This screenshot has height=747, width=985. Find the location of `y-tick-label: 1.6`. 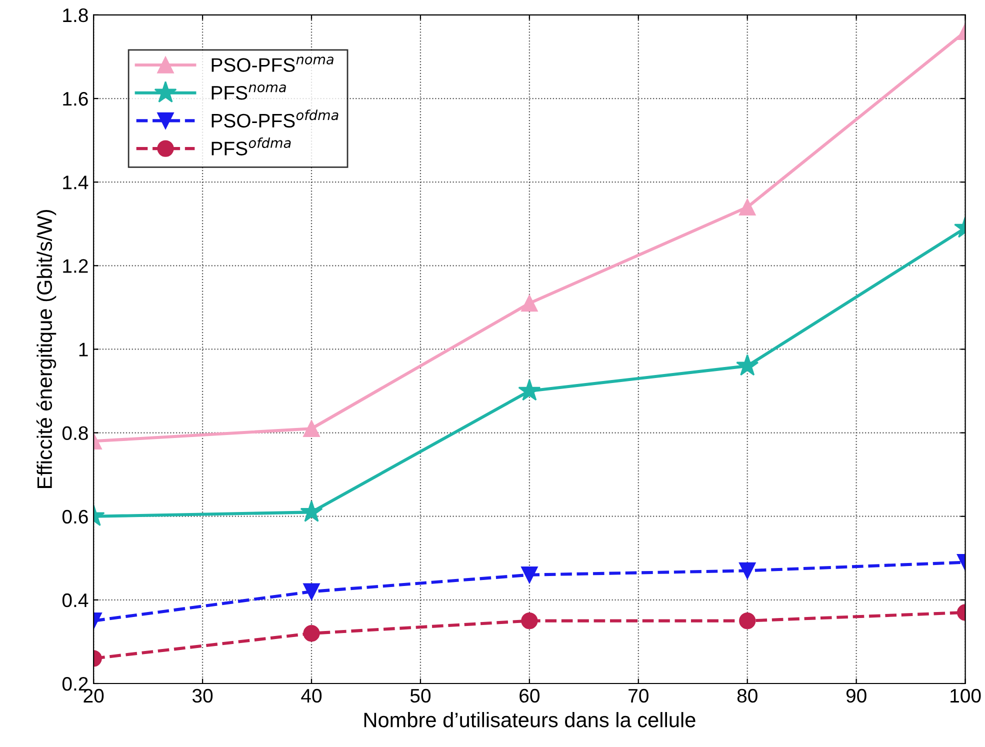

y-tick-label: 1.6 is located at coordinates (75, 99).